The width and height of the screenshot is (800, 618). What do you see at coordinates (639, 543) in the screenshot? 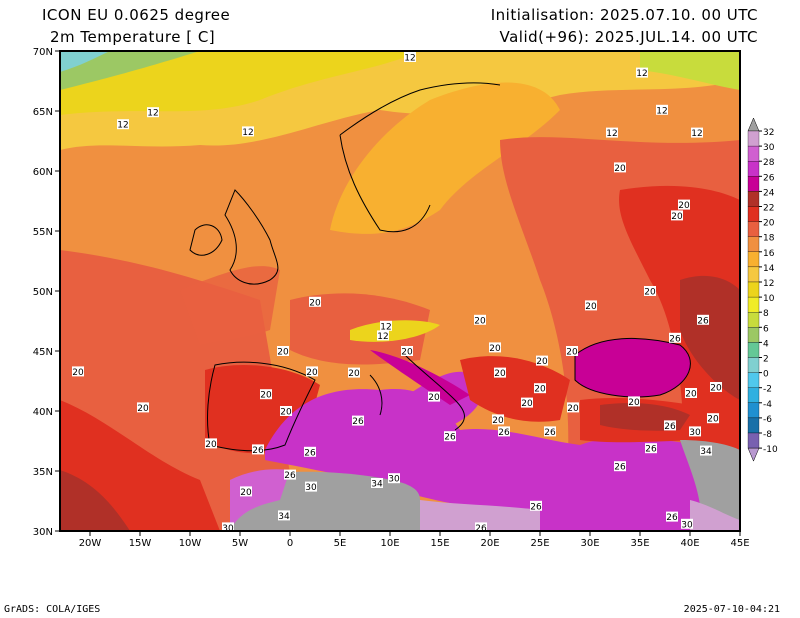
I see `lon-tick-label: 35E` at bounding box center [639, 543].